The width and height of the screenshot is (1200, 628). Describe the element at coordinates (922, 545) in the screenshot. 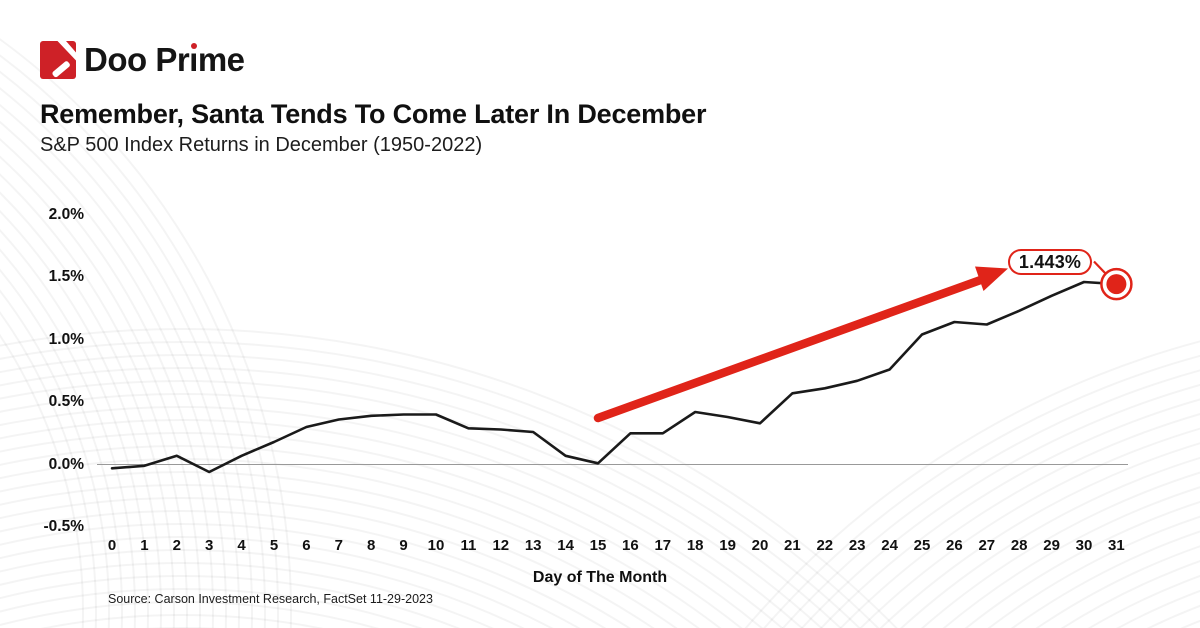

I see `x-tick-label: 25` at that location.